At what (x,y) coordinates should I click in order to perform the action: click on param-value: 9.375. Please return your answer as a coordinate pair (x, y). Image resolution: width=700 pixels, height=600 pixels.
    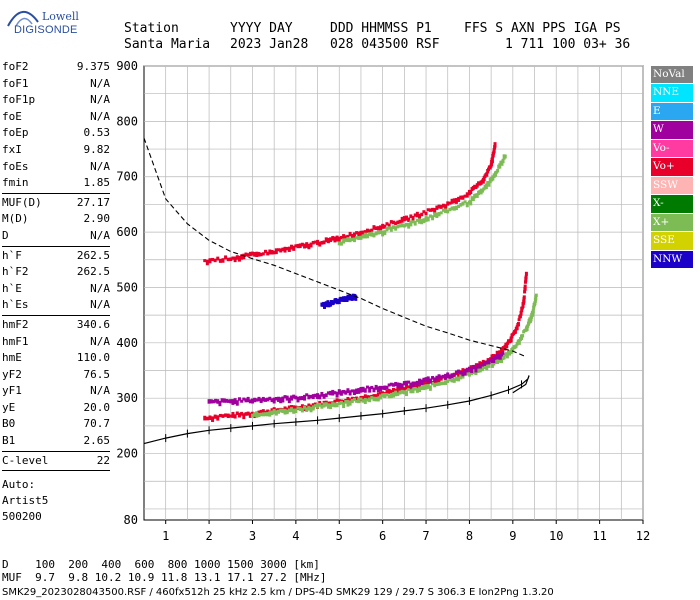
    Looking at the image, I should click on (93, 66).